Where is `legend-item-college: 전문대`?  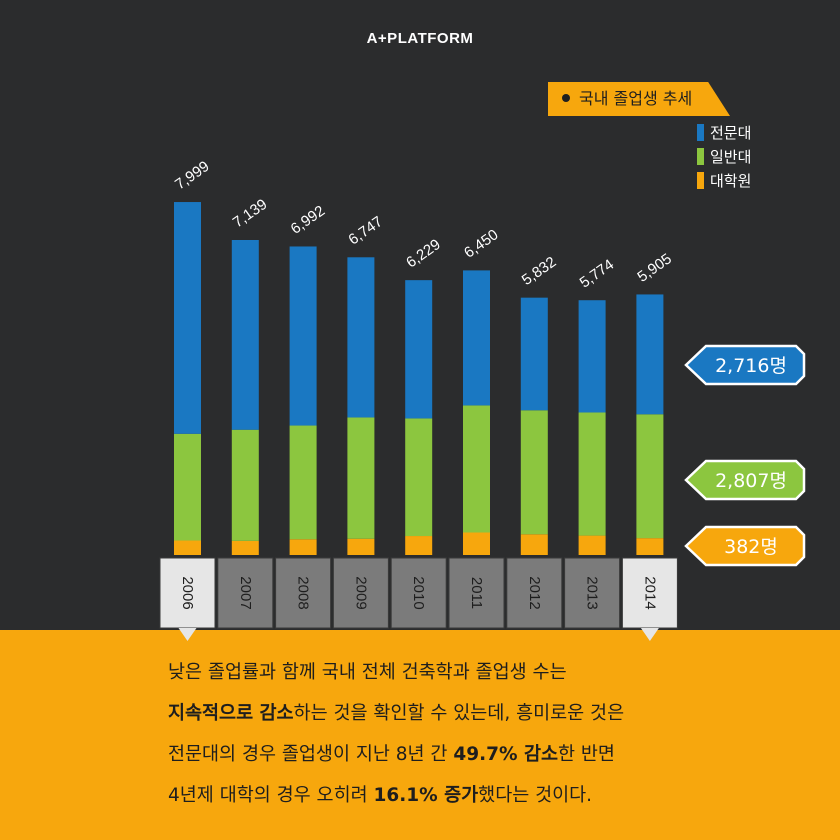 legend-item-college: 전문대 is located at coordinates (724, 134).